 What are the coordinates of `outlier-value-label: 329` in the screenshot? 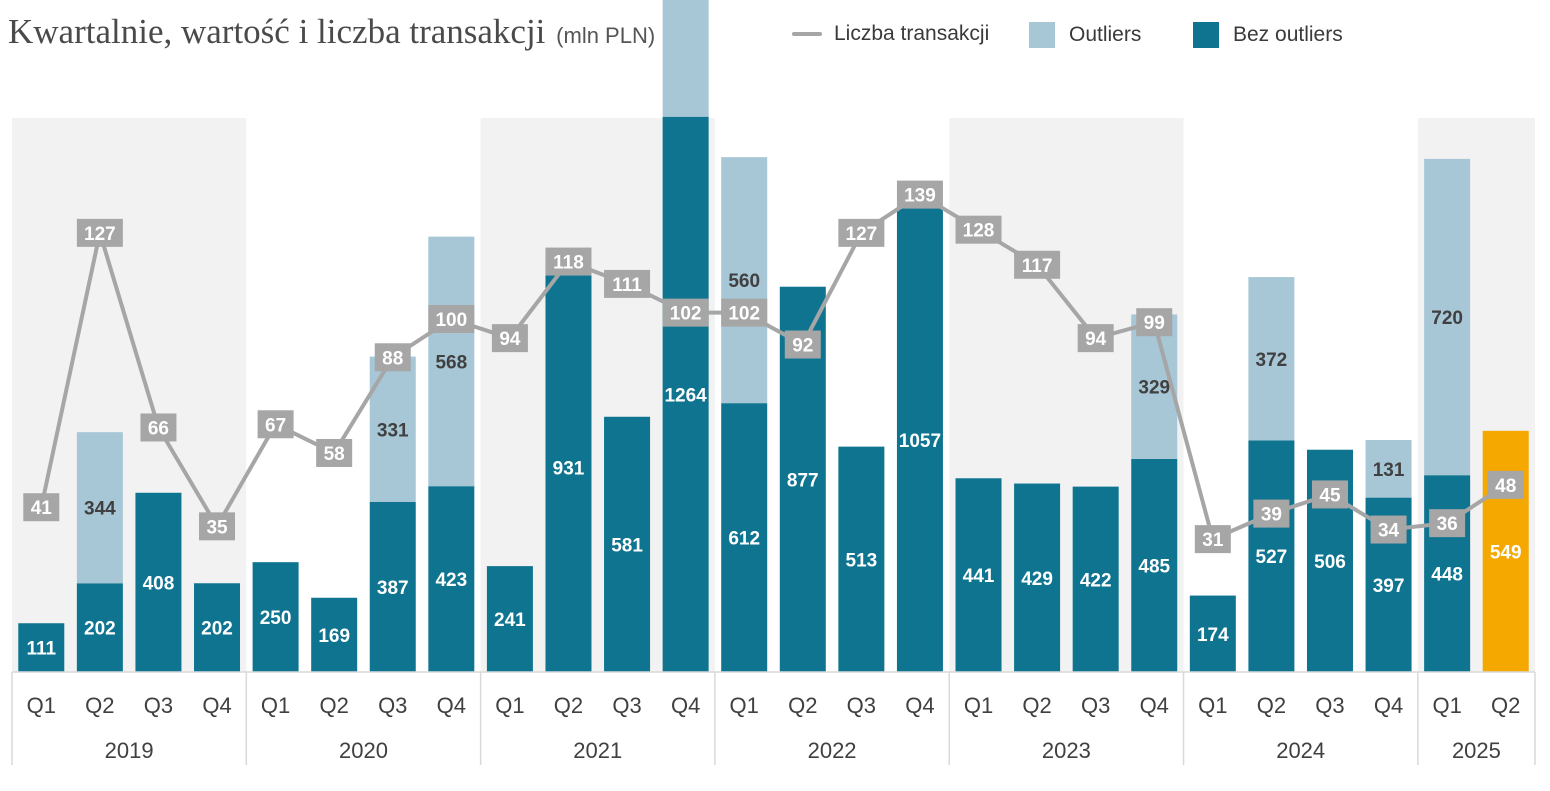 It's located at (1154, 388).